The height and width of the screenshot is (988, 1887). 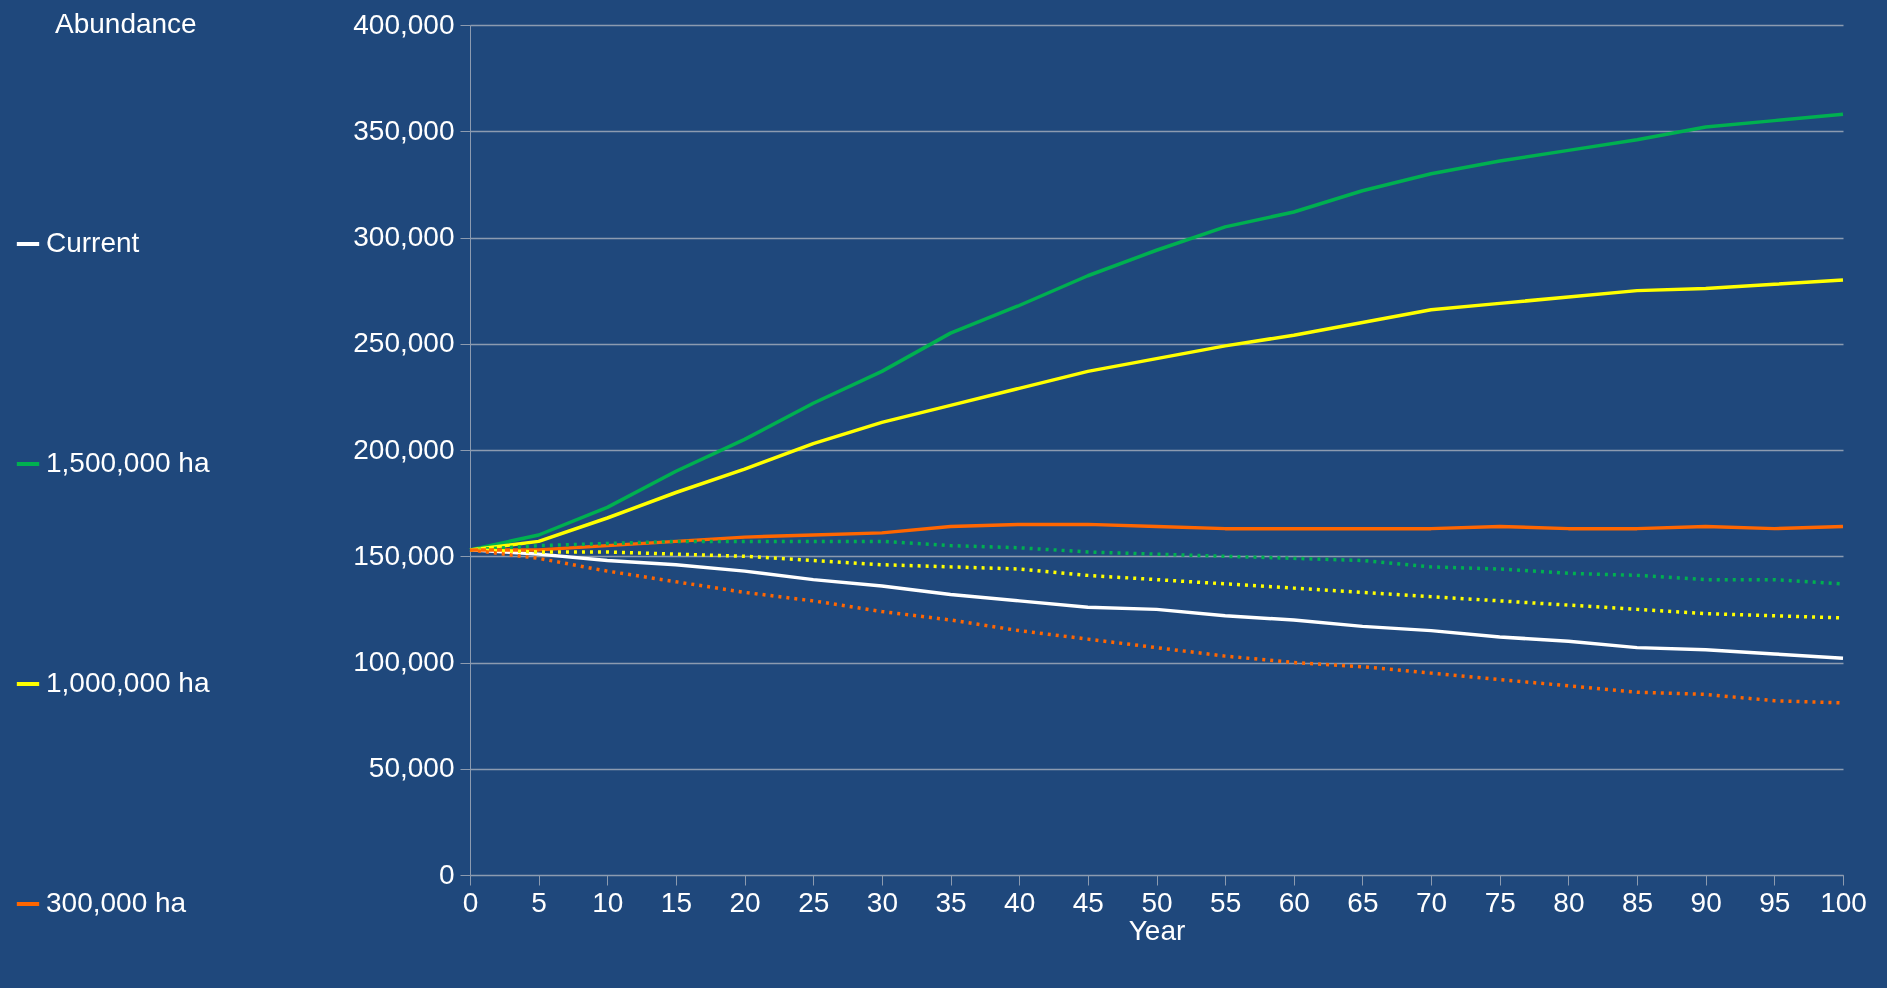 I want to click on x-tick-label: 20, so click(x=745, y=902).